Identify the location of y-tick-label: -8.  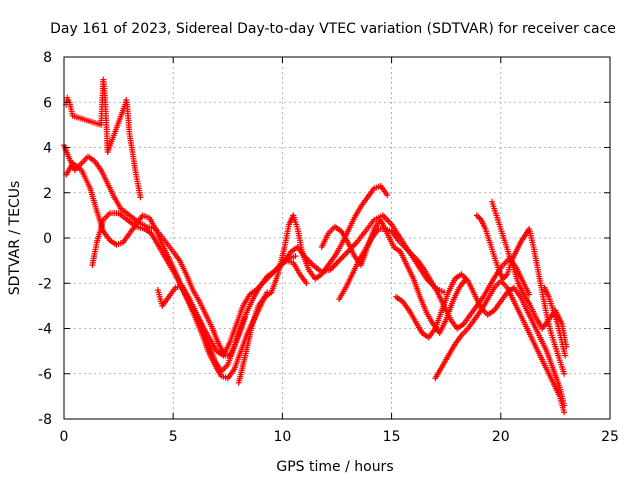
(45, 420).